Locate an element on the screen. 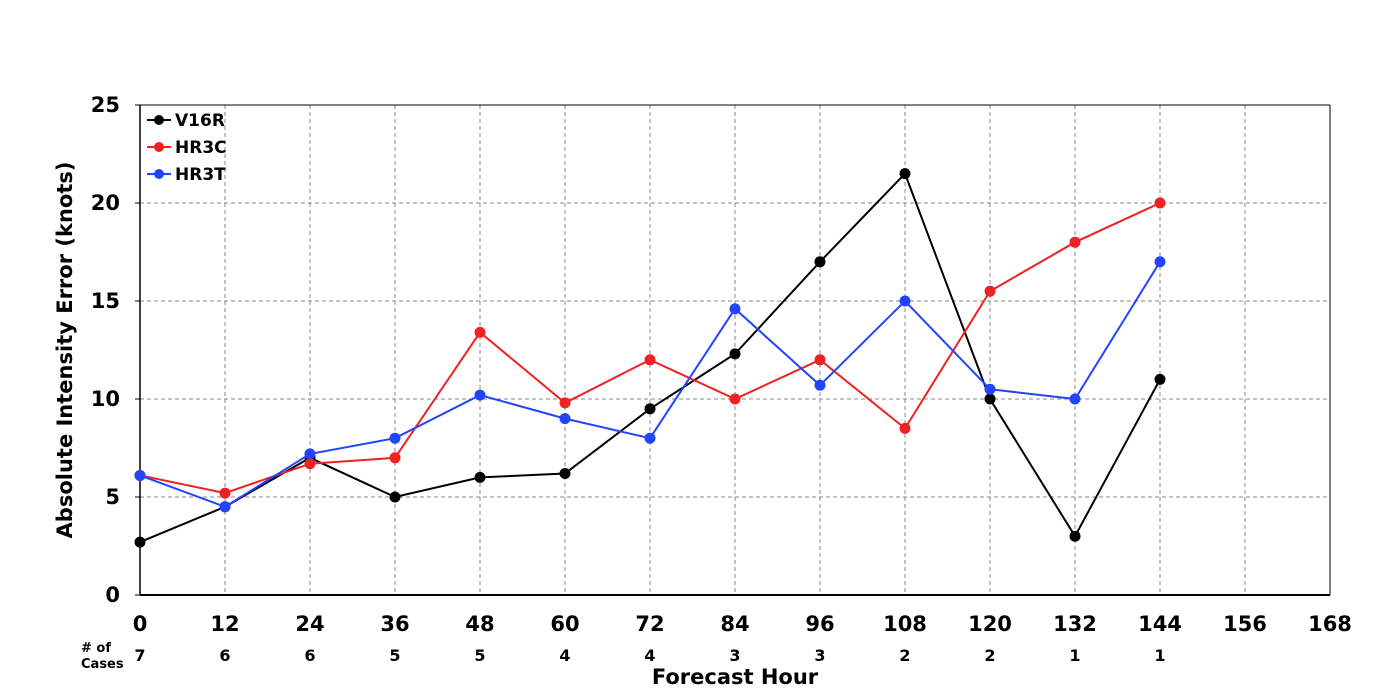 The width and height of the screenshot is (1400, 700). cases-title-line1: # of is located at coordinates (96, 648).